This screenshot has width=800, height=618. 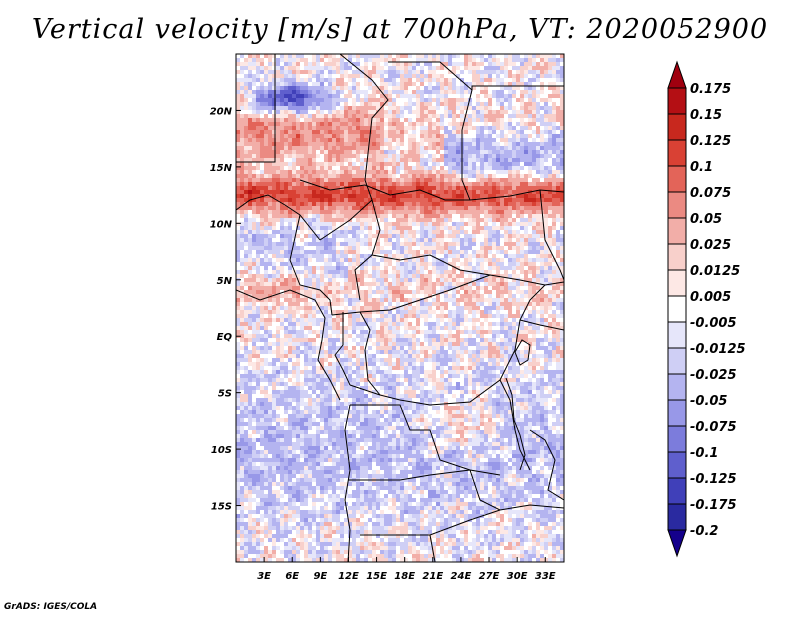 What do you see at coordinates (704, 531) in the screenshot?
I see `colorbar-label: -0.2` at bounding box center [704, 531].